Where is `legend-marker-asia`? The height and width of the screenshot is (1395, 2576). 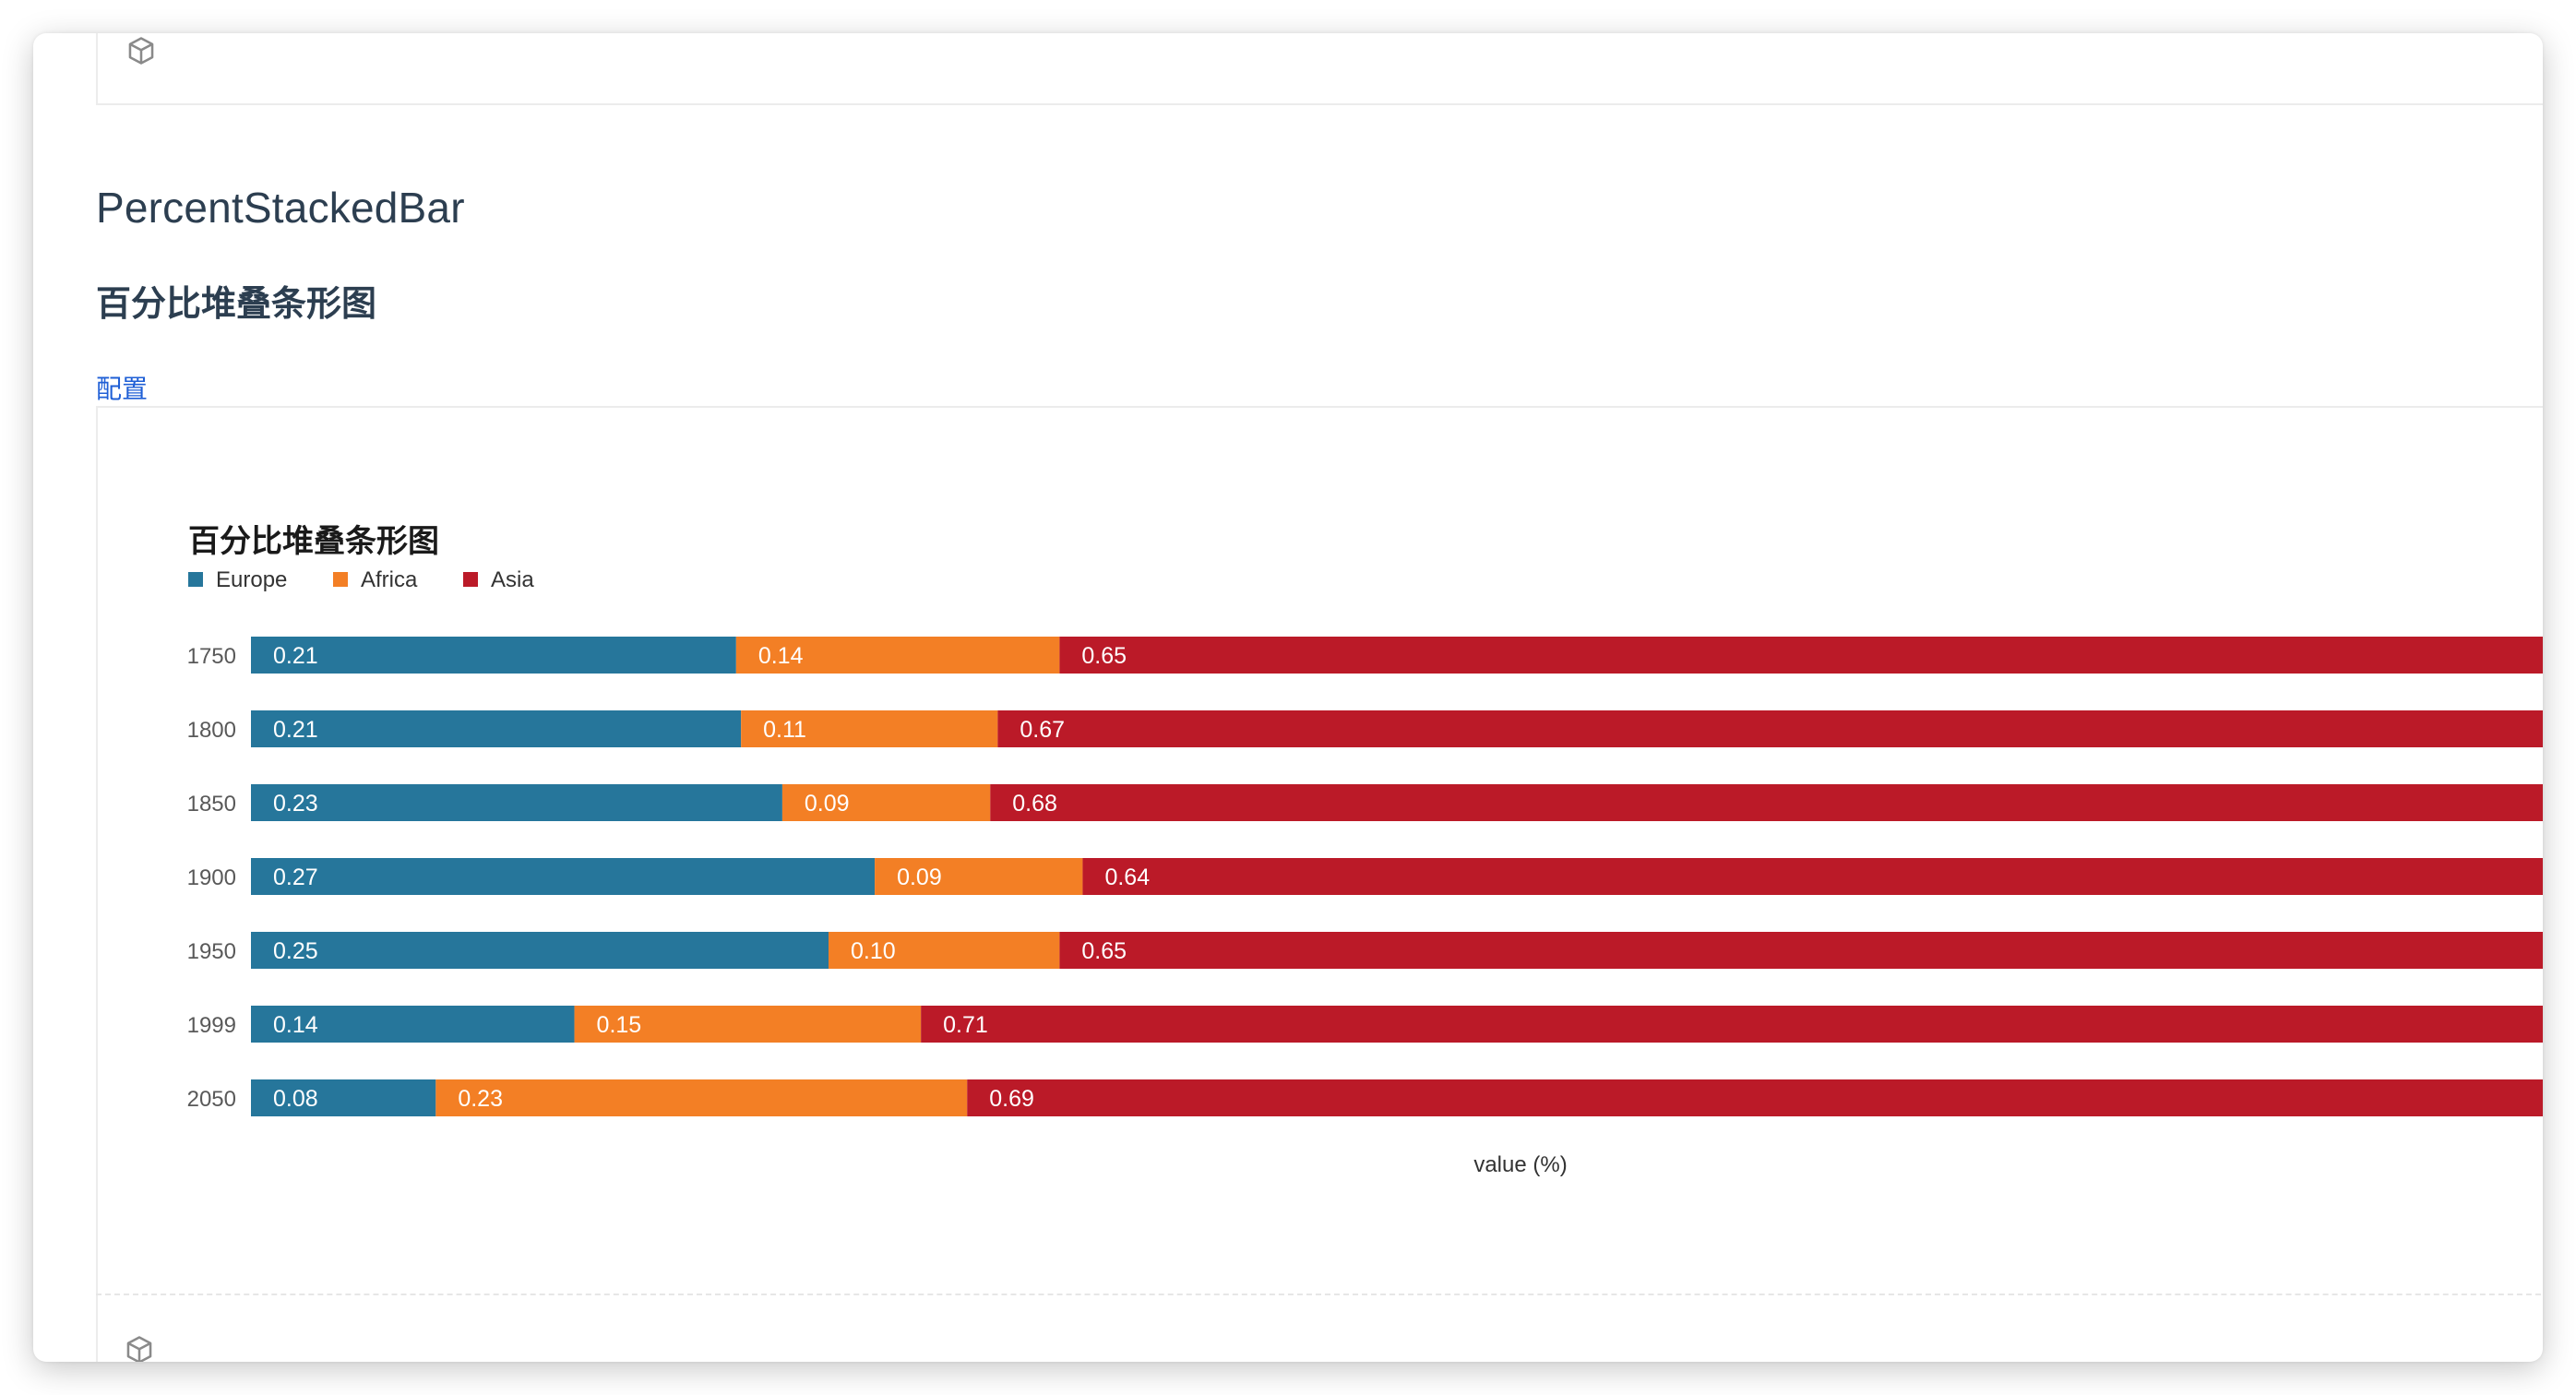 legend-marker-asia is located at coordinates (470, 579).